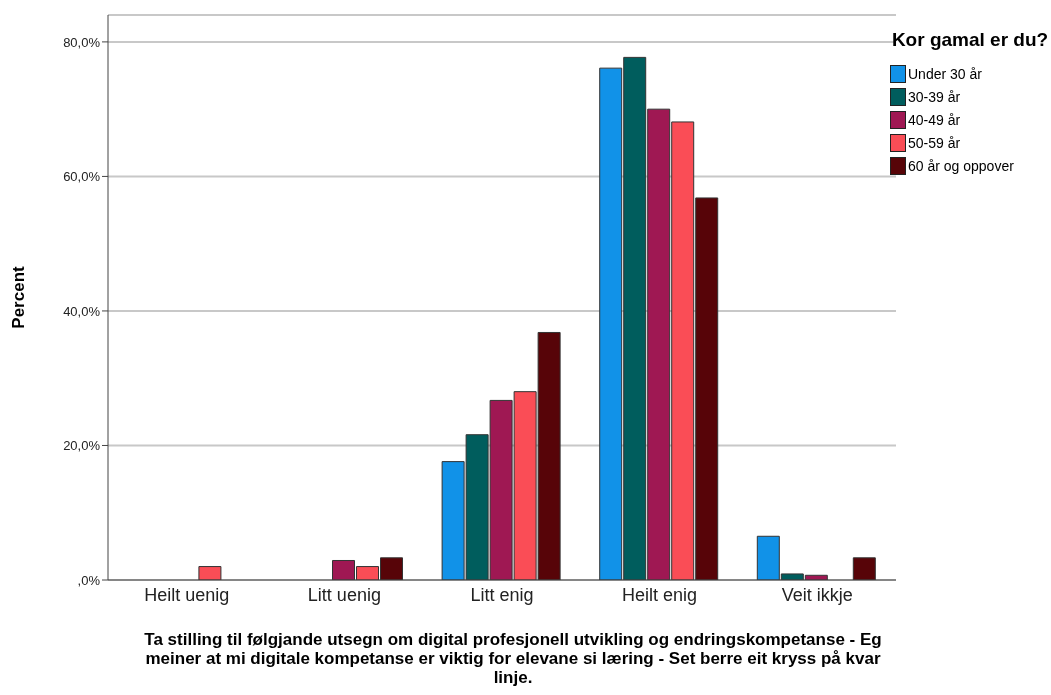 The height and width of the screenshot is (695, 1051). What do you see at coordinates (660, 594) in the screenshot?
I see `x-tick-label: Heilt enig` at bounding box center [660, 594].